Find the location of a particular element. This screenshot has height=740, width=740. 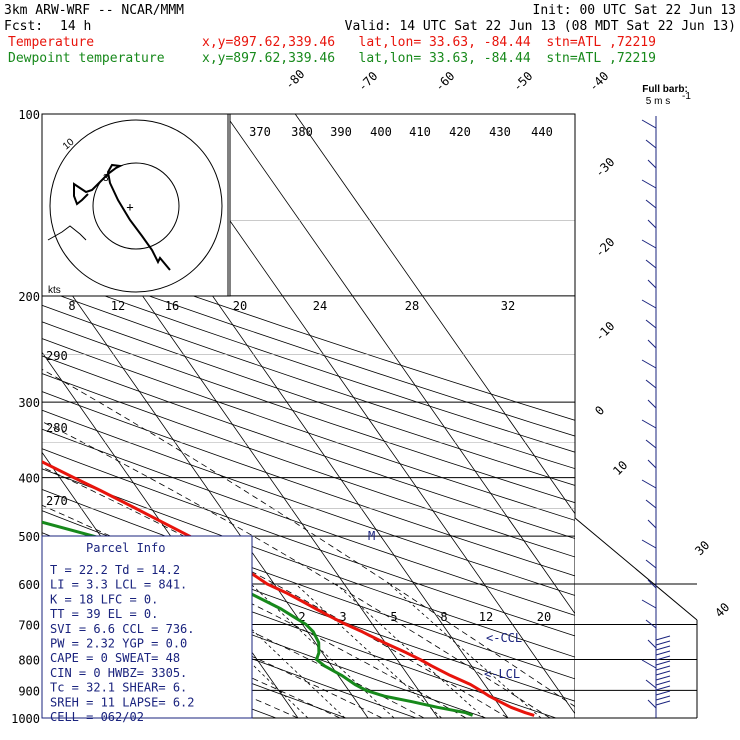

isotherm-label: 40 is located at coordinates (722, 610).